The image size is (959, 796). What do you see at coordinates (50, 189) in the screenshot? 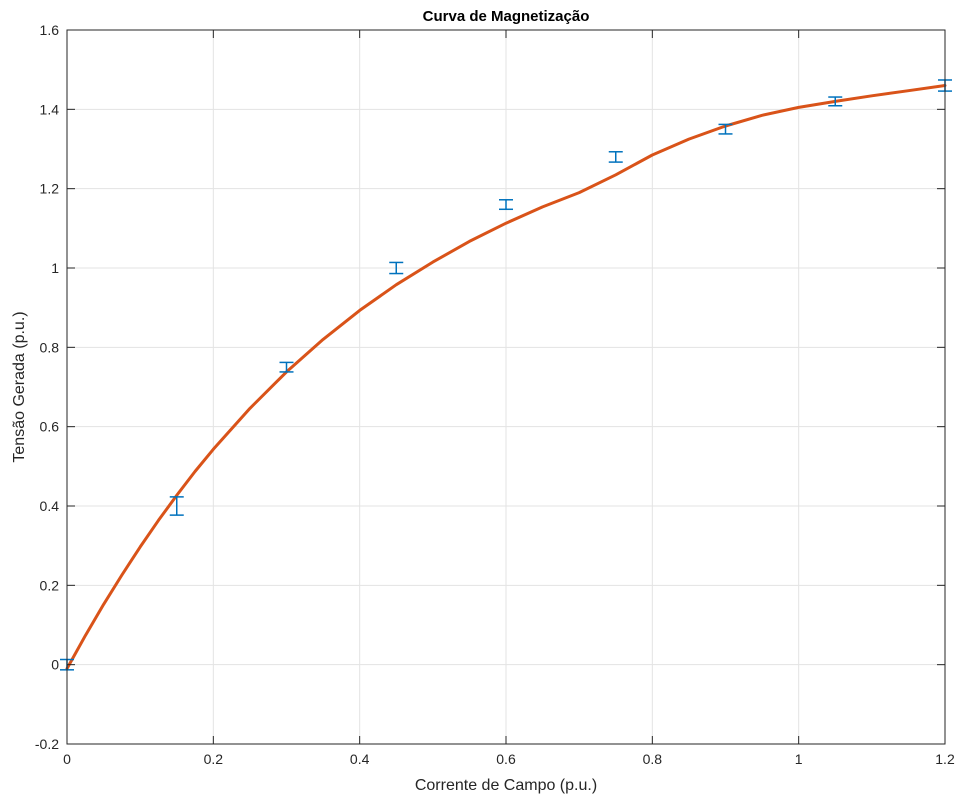
I see `y-tick-label: 1.2` at bounding box center [50, 189].